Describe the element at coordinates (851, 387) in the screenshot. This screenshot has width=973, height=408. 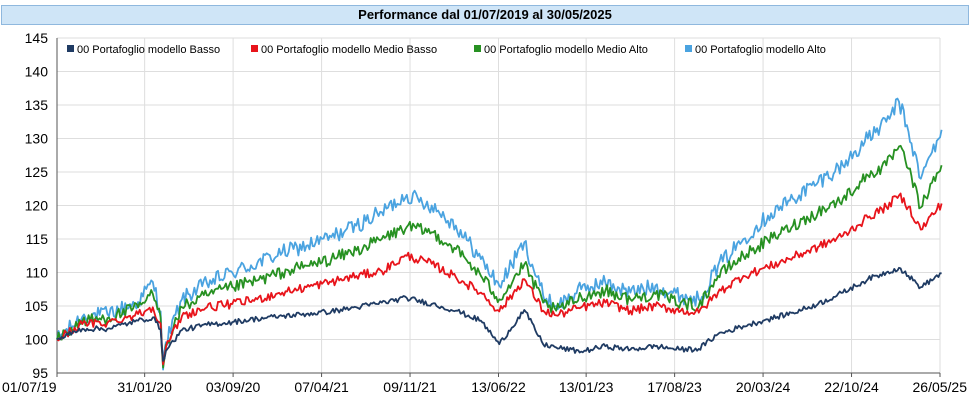
I see `x-tick-label: 22/10/24` at that location.